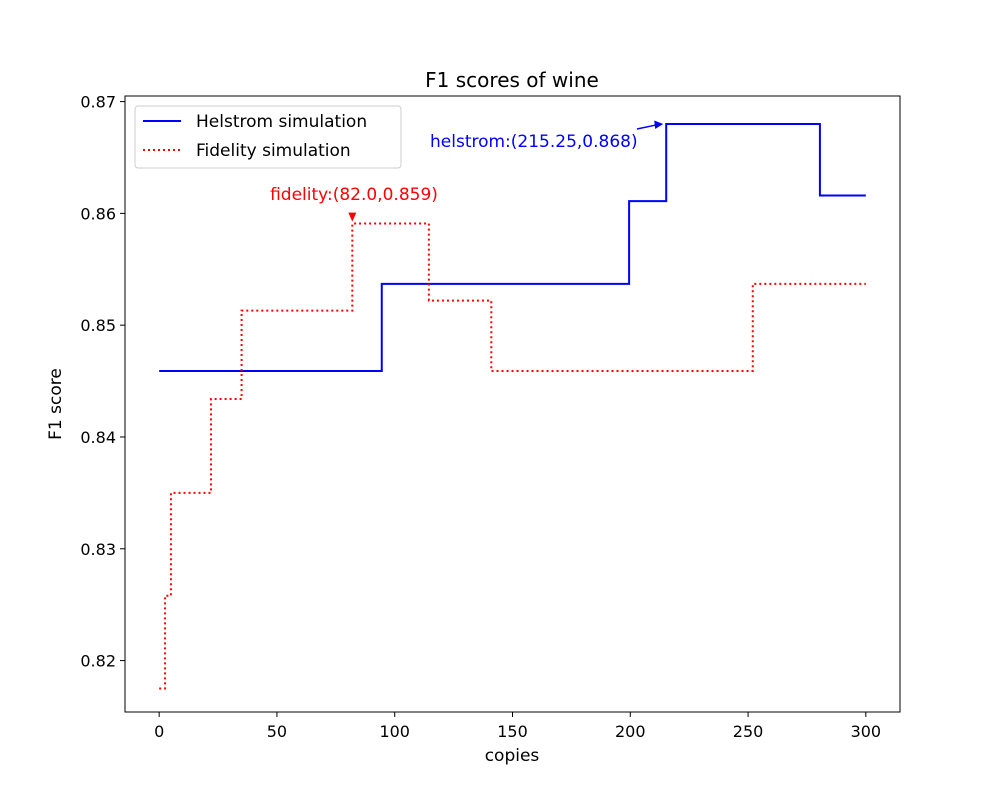  I want to click on legend: Helstrom simulation Fidelity simulation, so click(268, 137).